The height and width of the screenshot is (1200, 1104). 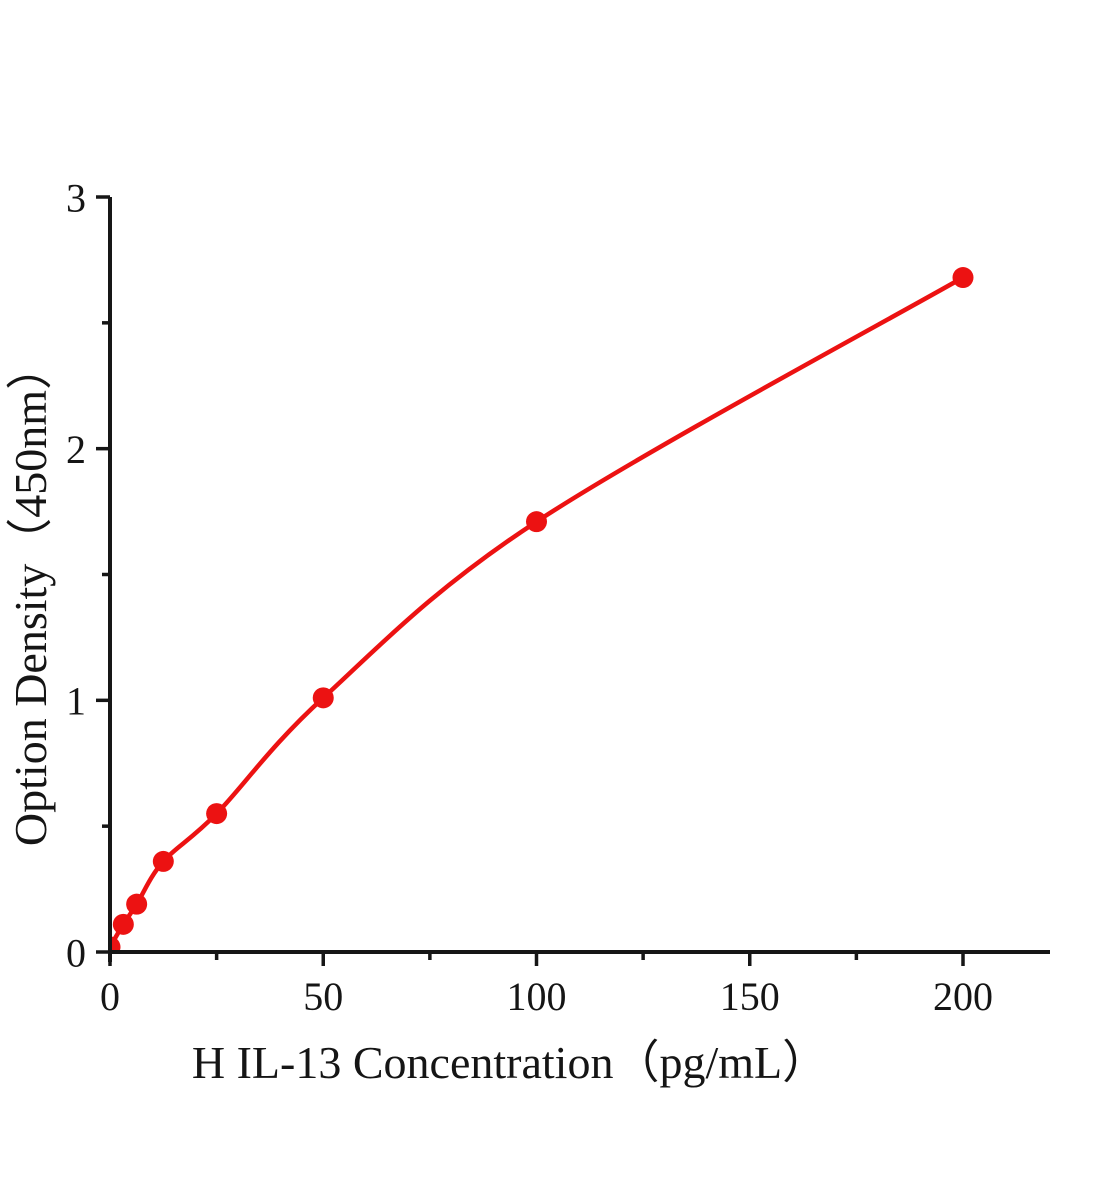 I want to click on x-tick-label: 0, so click(x=110, y=996).